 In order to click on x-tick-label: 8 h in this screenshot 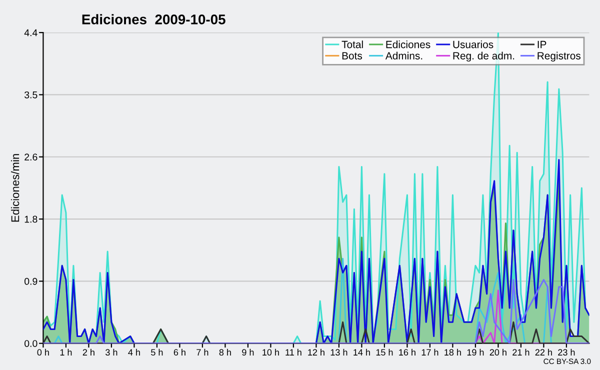, I will do `click(225, 352)`.